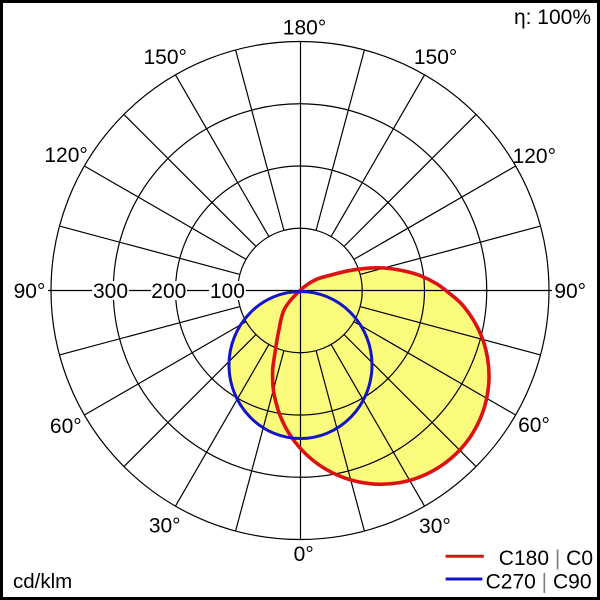  I want to click on svg-text: 100, so click(227, 291).